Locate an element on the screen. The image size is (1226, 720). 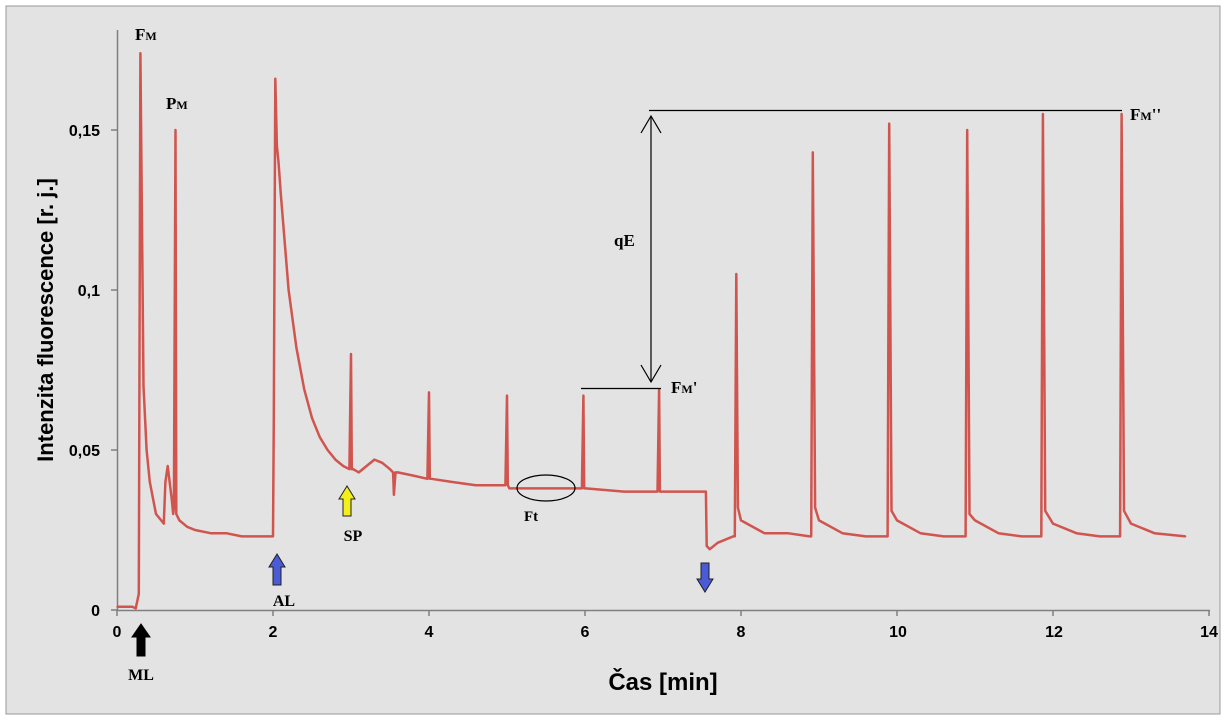
ft-marker-ellipse is located at coordinates (546, 488).